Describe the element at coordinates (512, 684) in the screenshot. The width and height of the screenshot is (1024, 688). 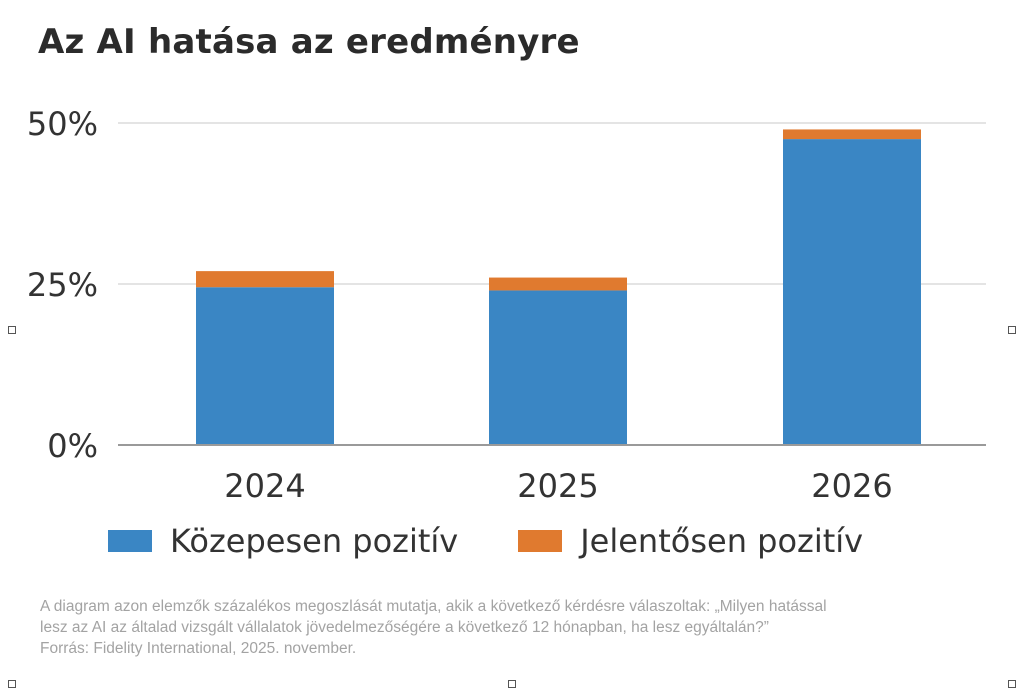
I see `resize-handle-bottom` at that location.